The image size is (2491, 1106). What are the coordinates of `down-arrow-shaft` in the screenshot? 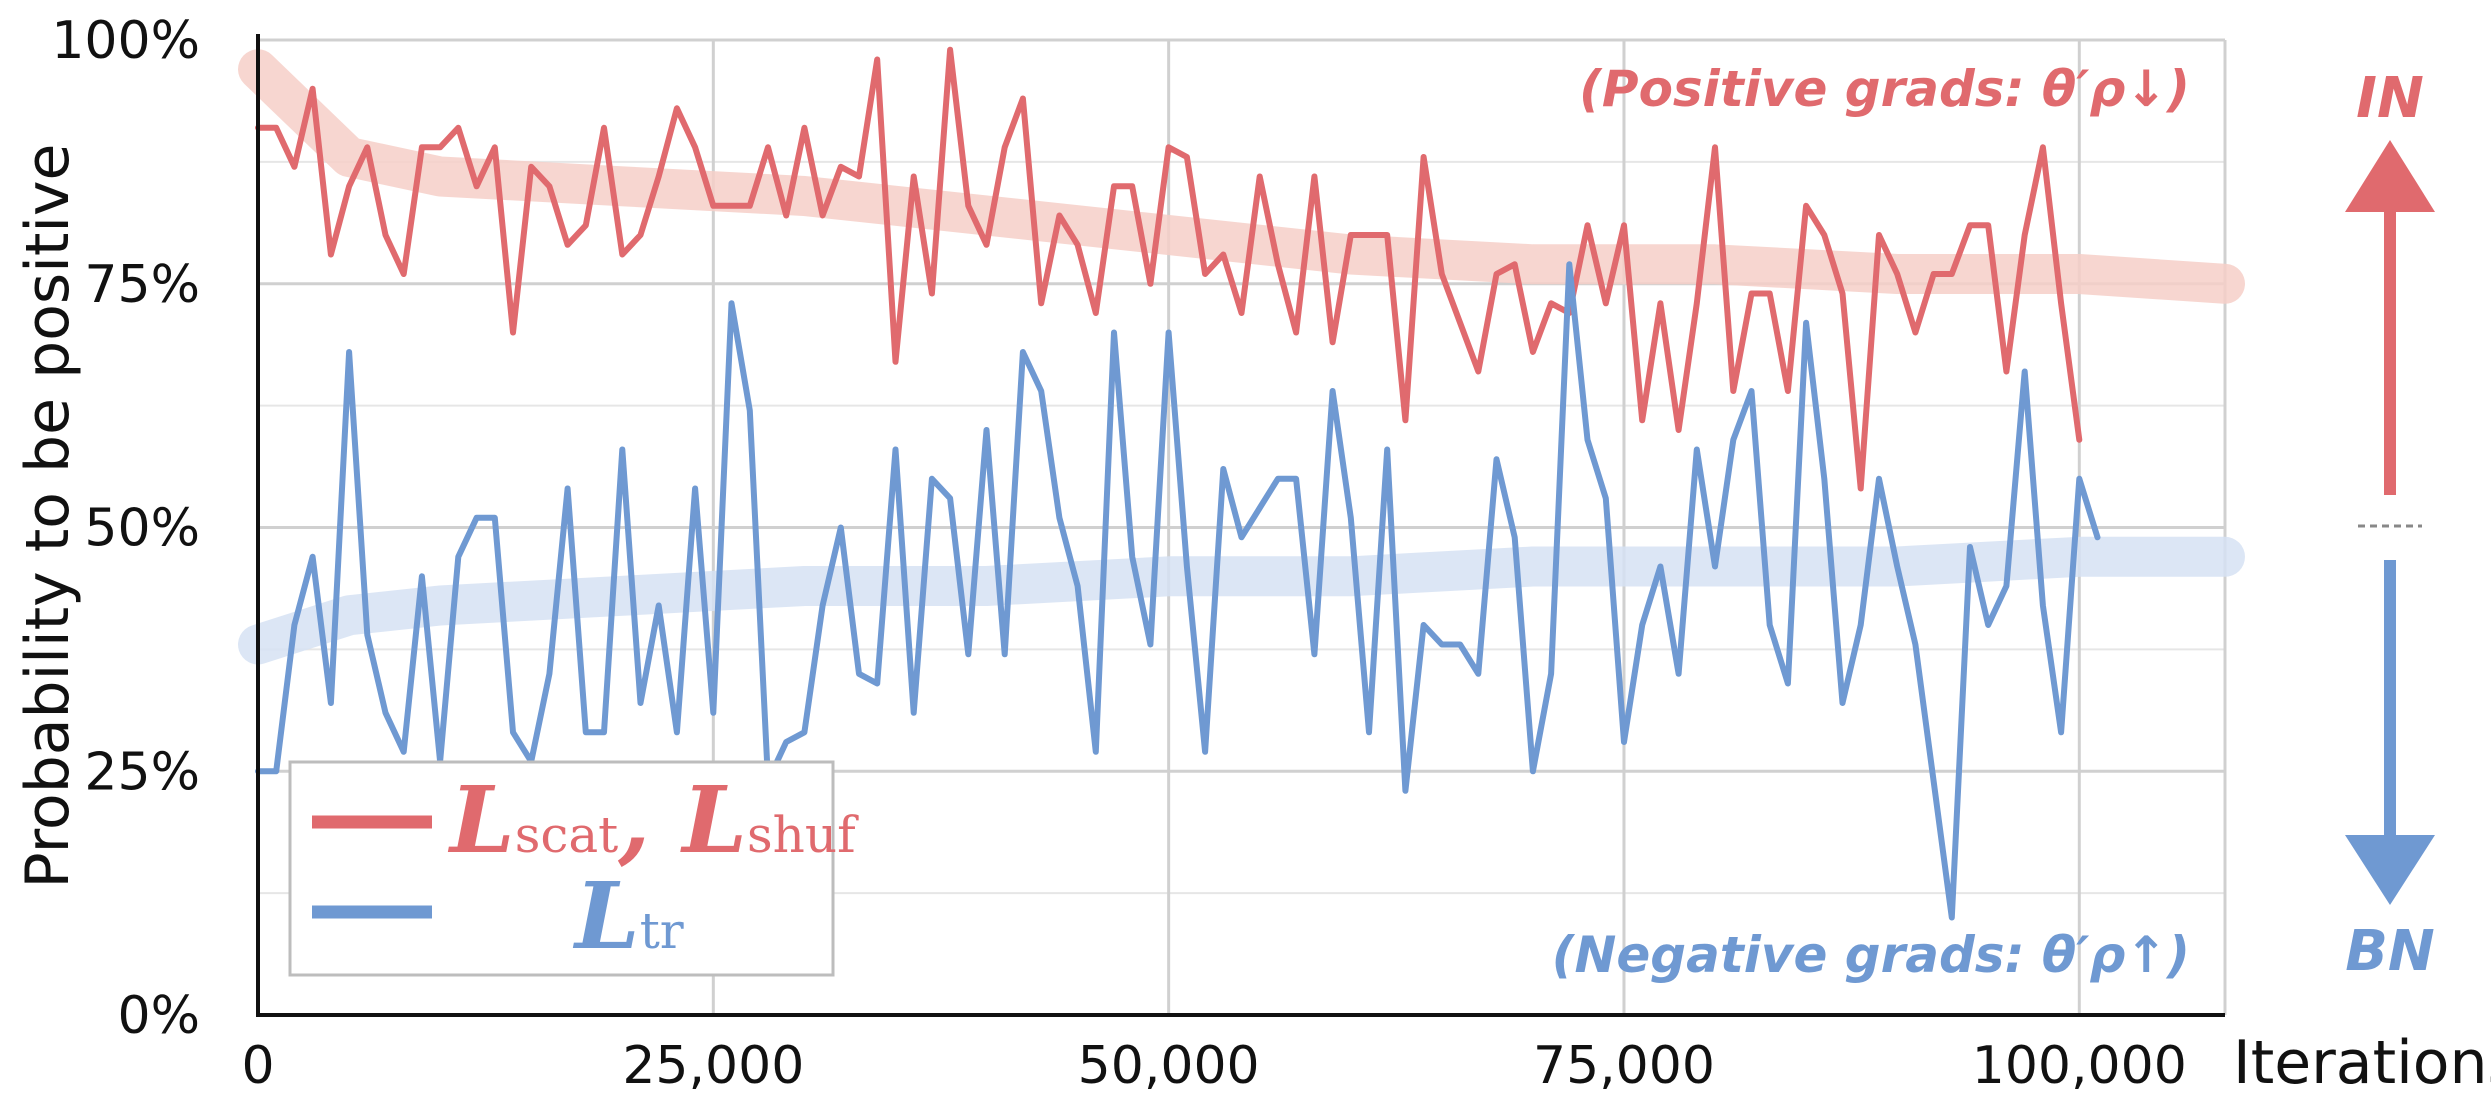 It's located at (2390, 702).